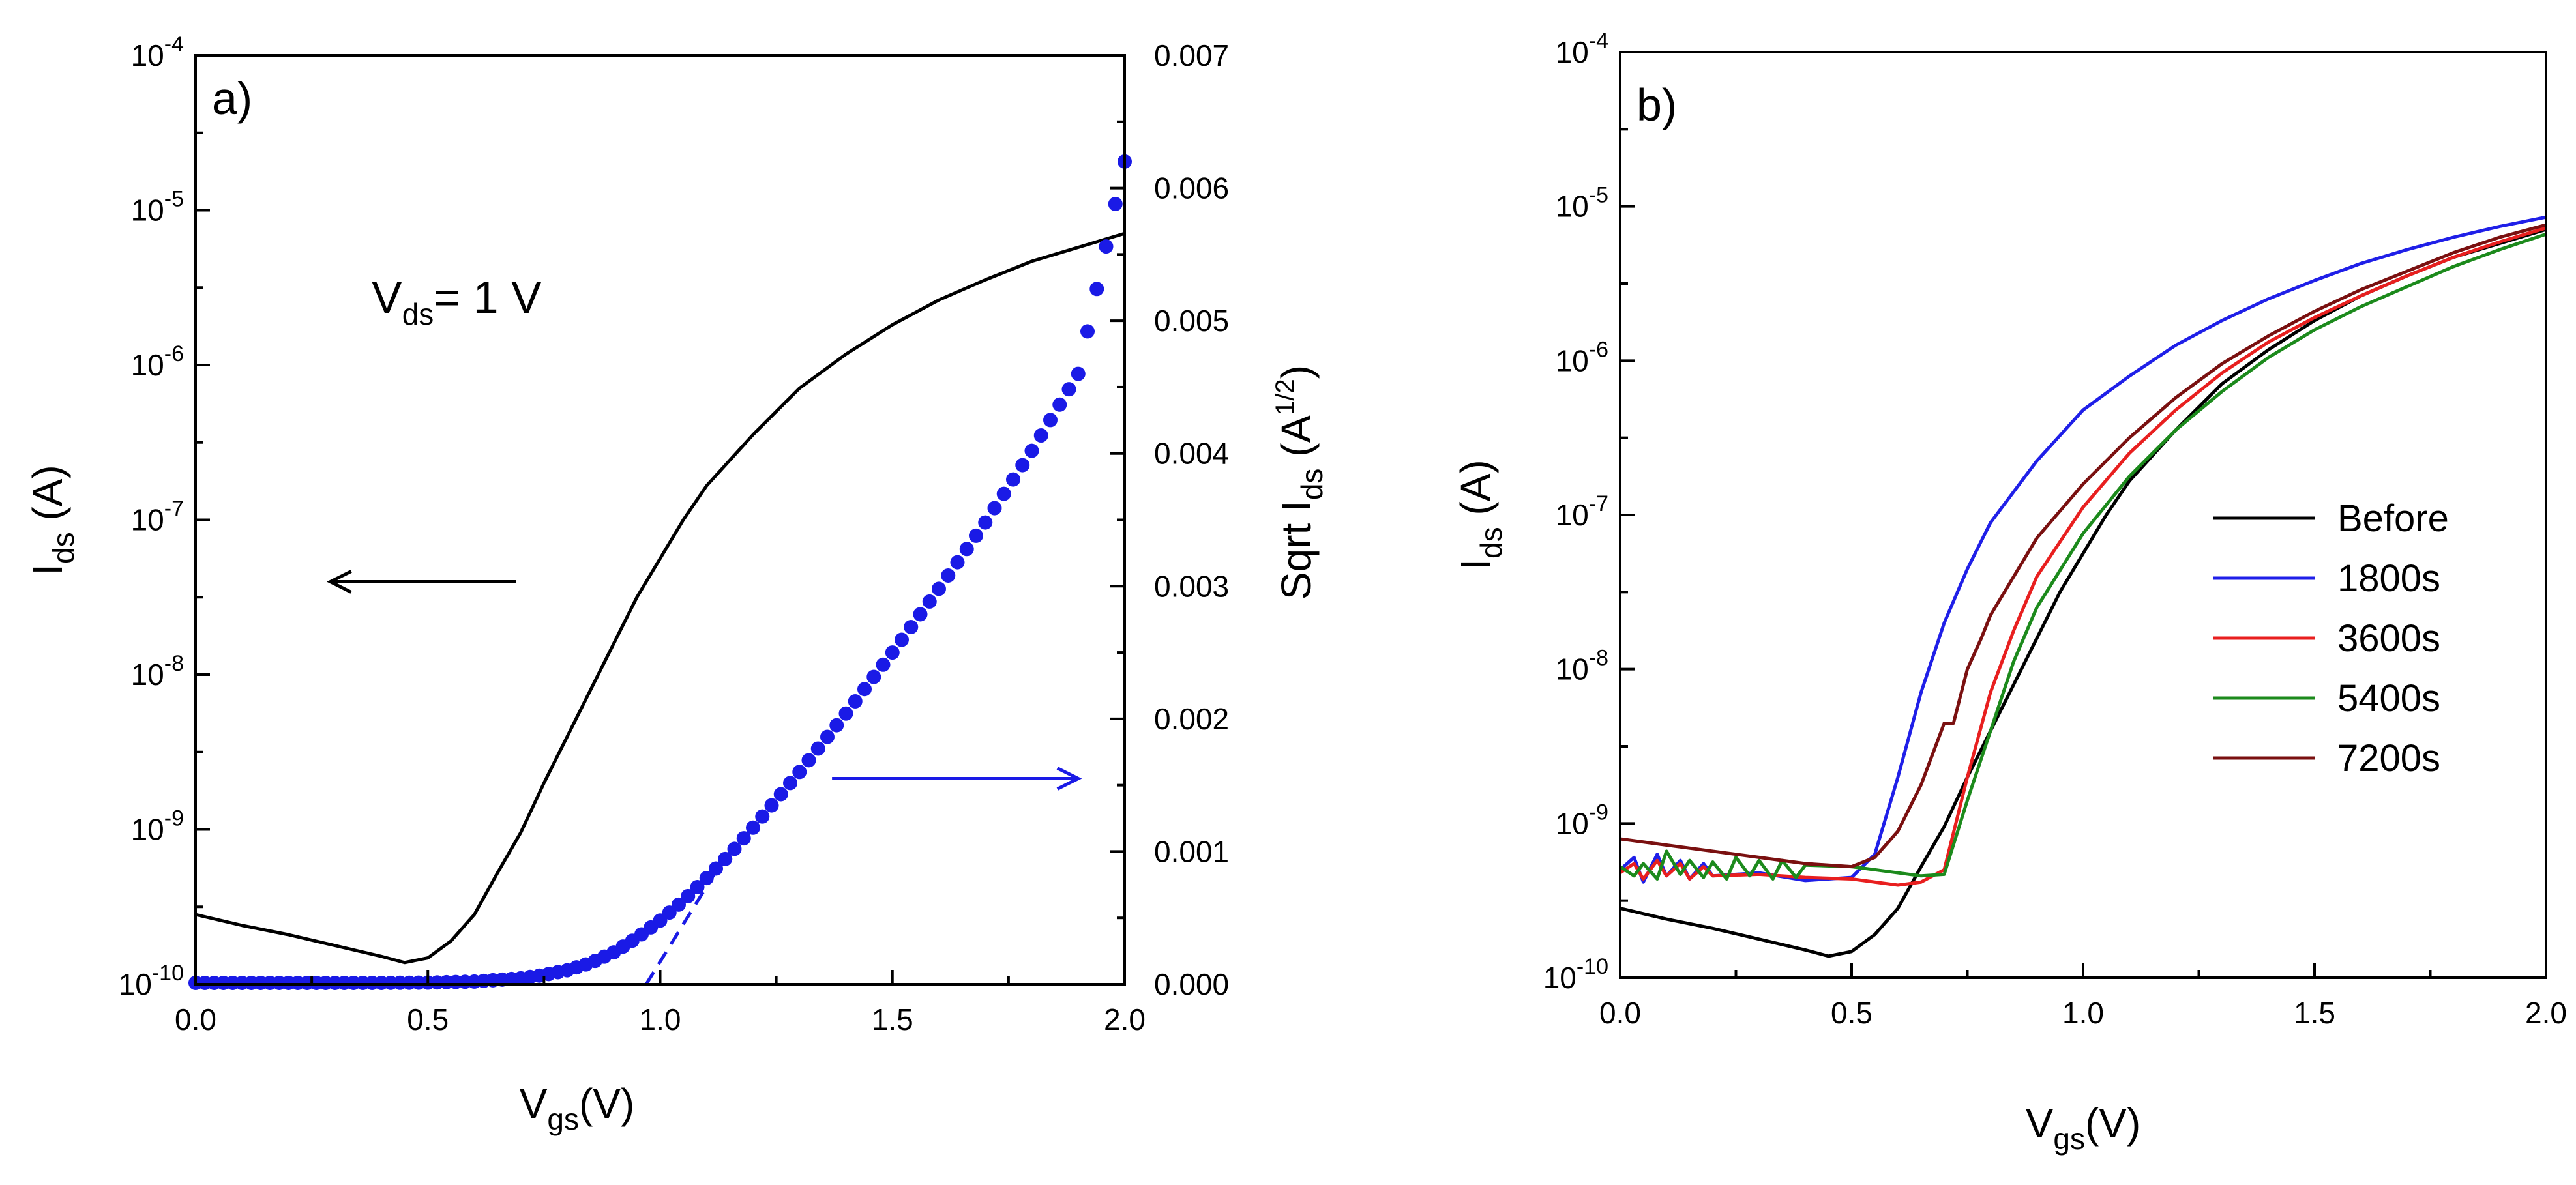 The image size is (2576, 1185). I want to click on panel-a-y-ticks: 10⁻¹⁰ 10⁻⁹ 10⁻⁸ 10⁻⁷ 10⁻⁶ 10⁻⁵ 10⁻⁴, so click(164, 516).